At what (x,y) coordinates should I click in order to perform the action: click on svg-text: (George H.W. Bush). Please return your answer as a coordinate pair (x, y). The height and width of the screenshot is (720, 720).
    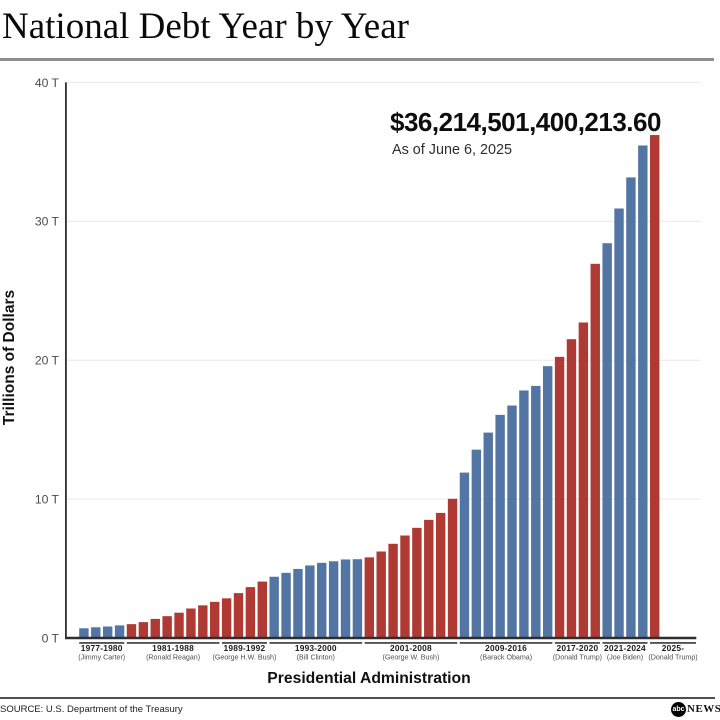
    Looking at the image, I should click on (245, 657).